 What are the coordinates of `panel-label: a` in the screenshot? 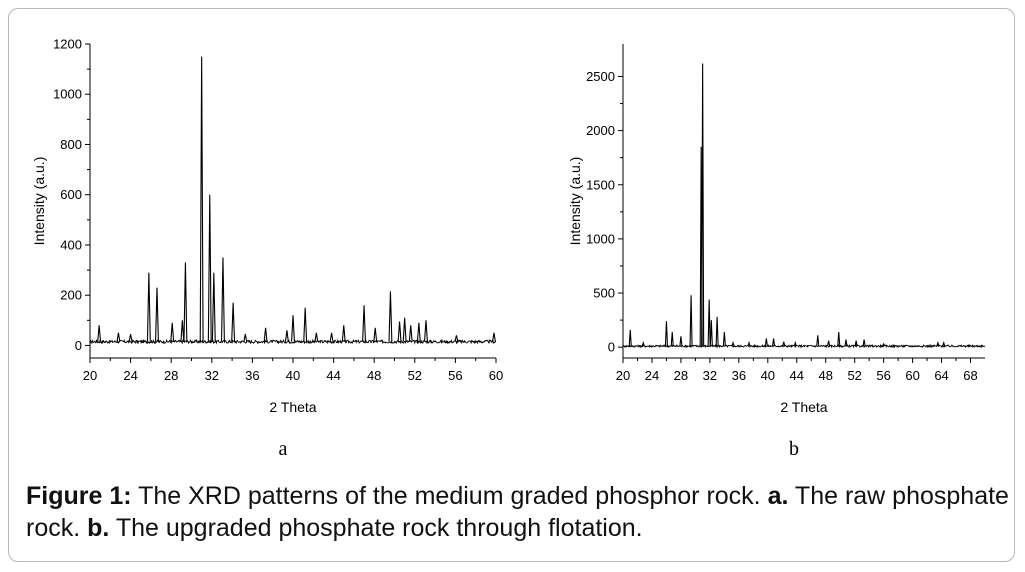 It's located at (283, 449).